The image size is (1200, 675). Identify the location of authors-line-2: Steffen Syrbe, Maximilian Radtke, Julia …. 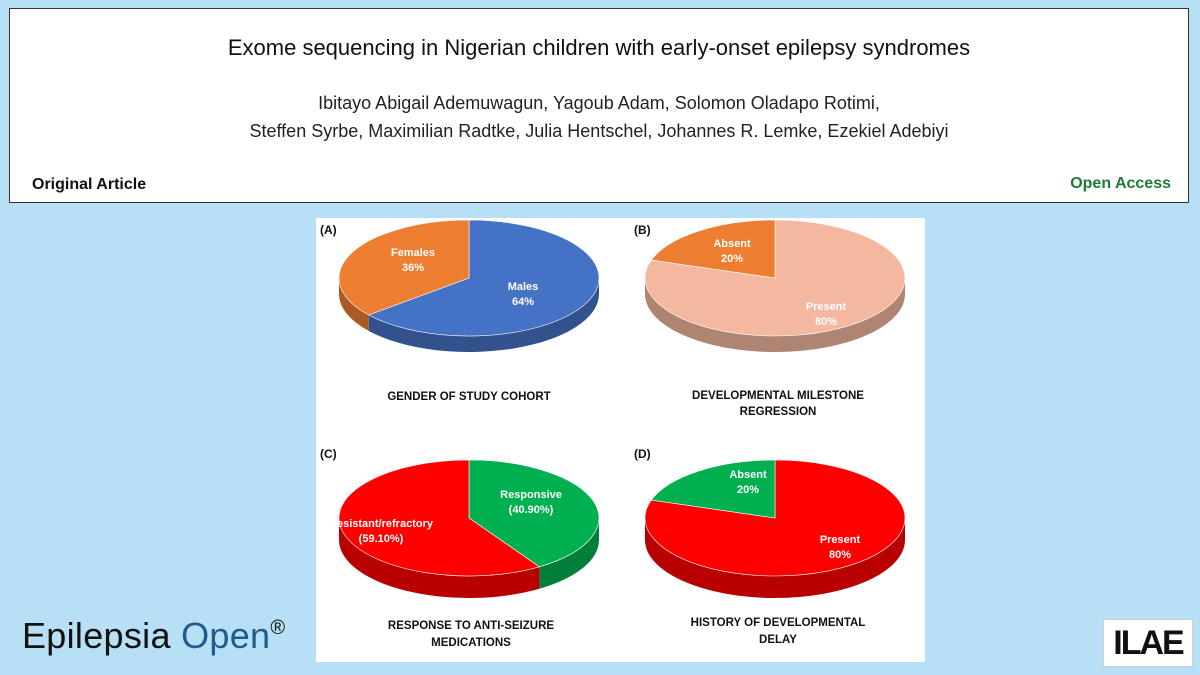
(599, 131).